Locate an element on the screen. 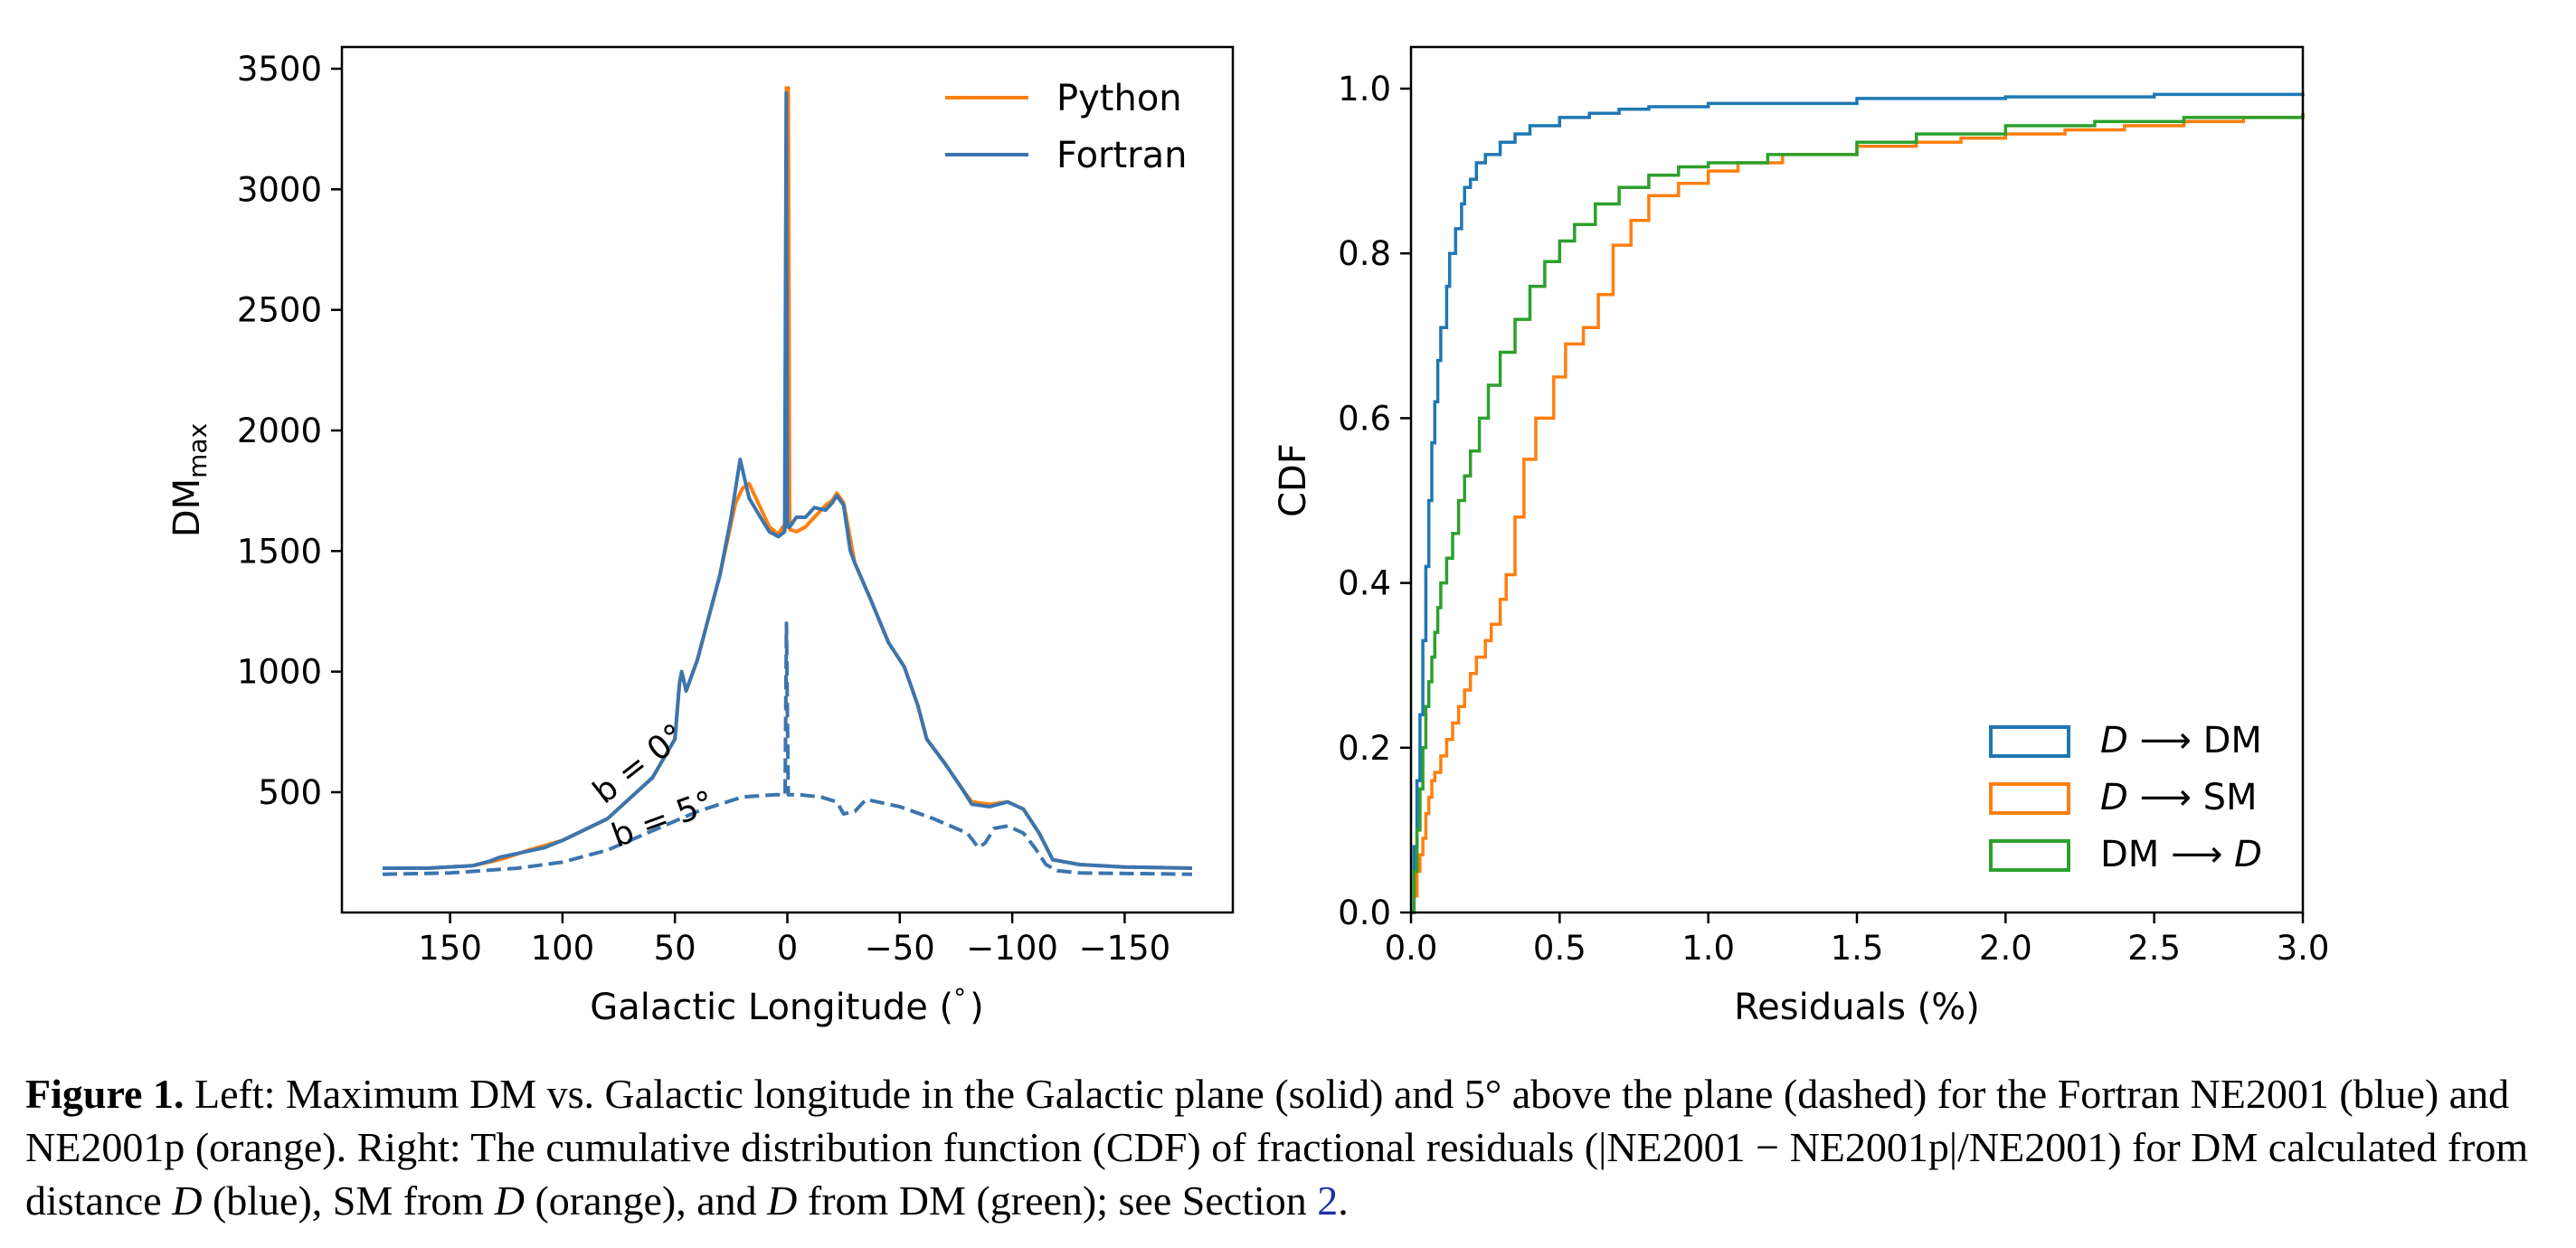 This screenshot has width=2576, height=1248. left-x-tick-label: 50 is located at coordinates (675, 949).